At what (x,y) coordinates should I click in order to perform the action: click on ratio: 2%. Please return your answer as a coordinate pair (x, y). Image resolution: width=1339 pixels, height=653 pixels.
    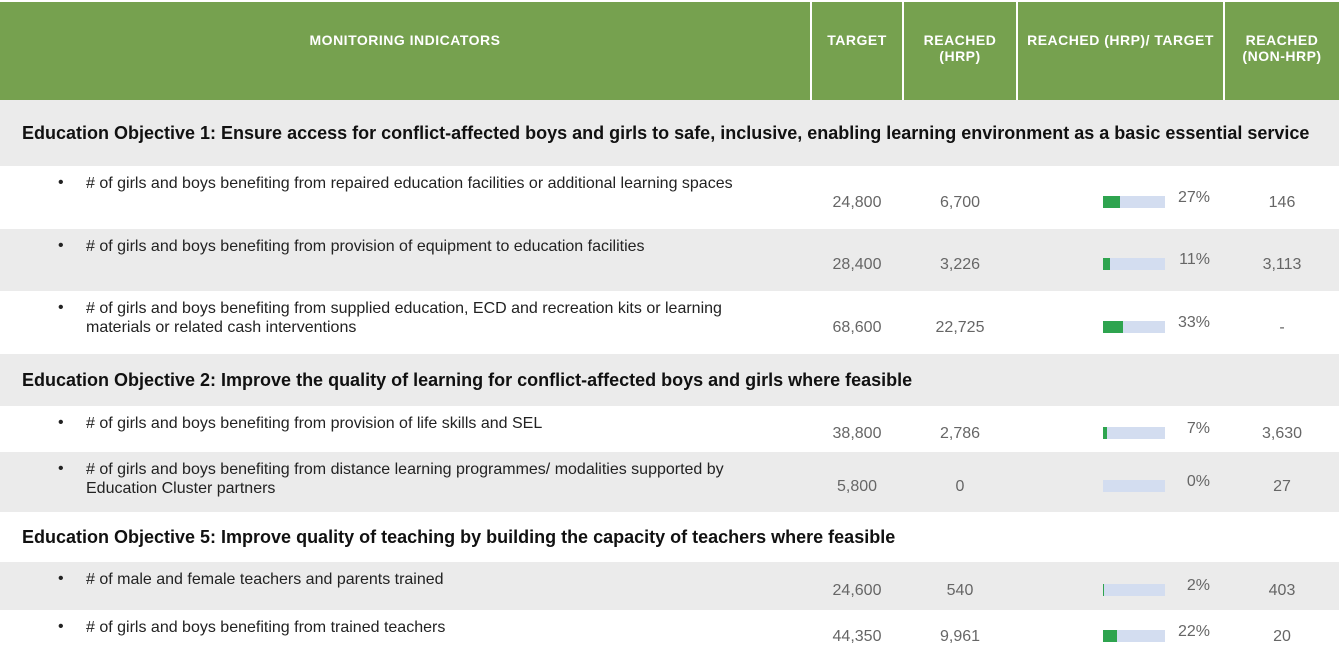
    Looking at the image, I should click on (1198, 585).